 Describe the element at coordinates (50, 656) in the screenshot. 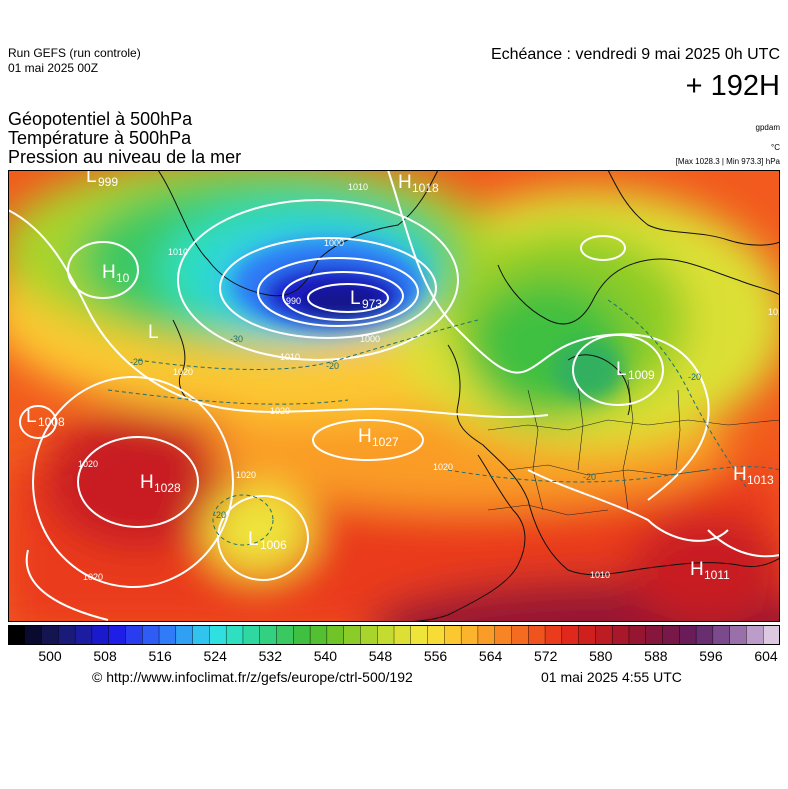

I see `color-scale-tick: 500` at that location.